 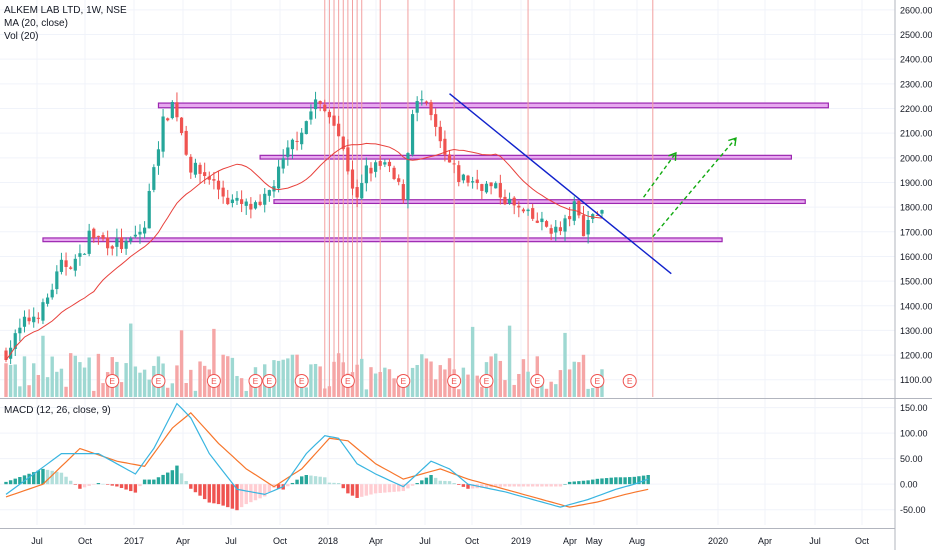 I want to click on ma-legend-label: MA (20, close), so click(x=36, y=23).